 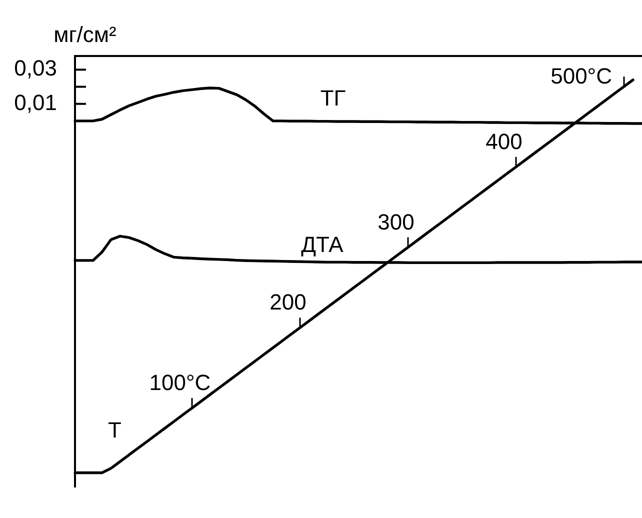 I want to click on y-axis-title: мг/см², so click(x=85, y=34).